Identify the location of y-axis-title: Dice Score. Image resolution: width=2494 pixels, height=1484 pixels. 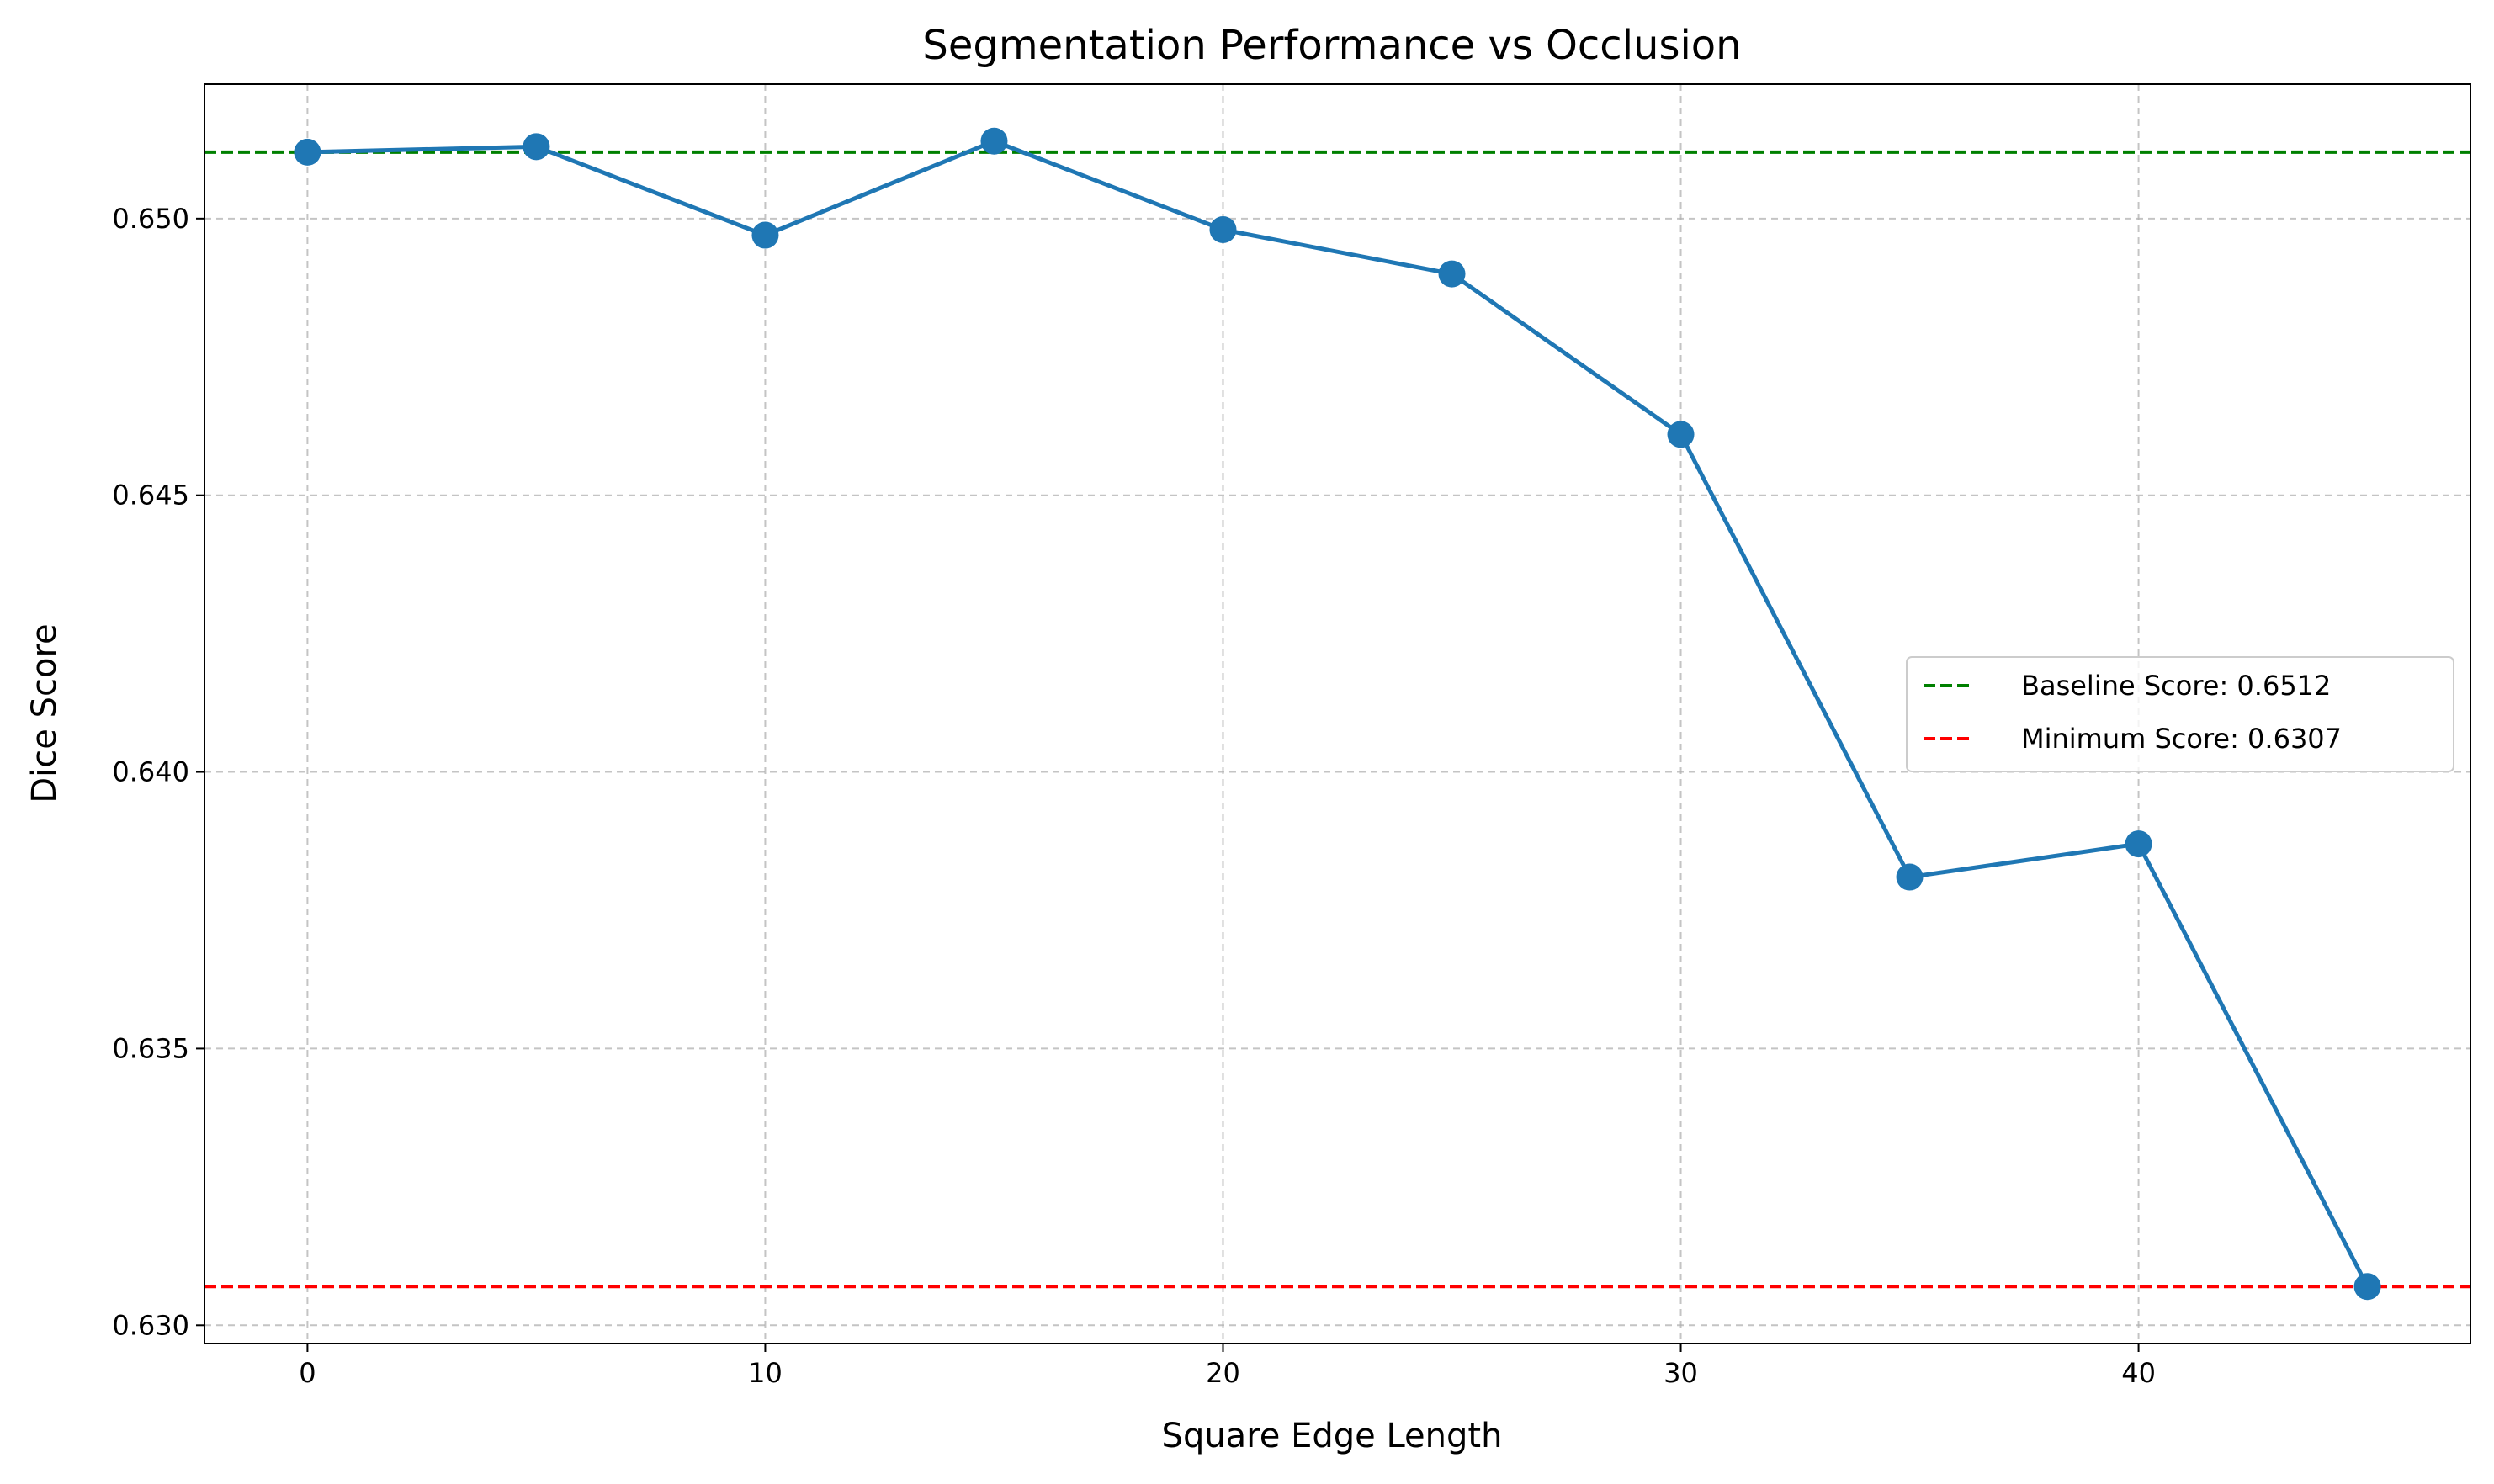
(44, 713).